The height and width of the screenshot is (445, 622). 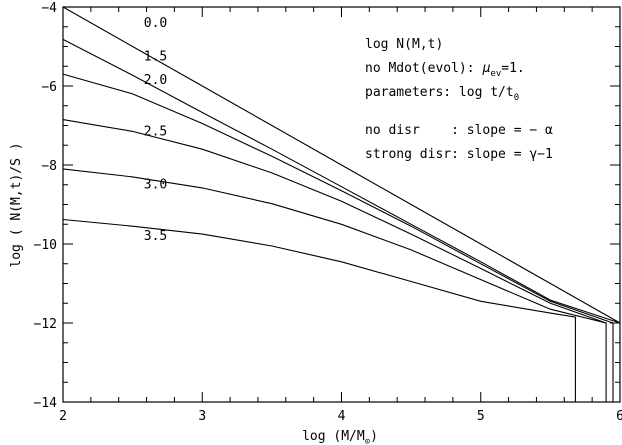 I want to click on curve-label: 1.5, so click(x=155, y=56).